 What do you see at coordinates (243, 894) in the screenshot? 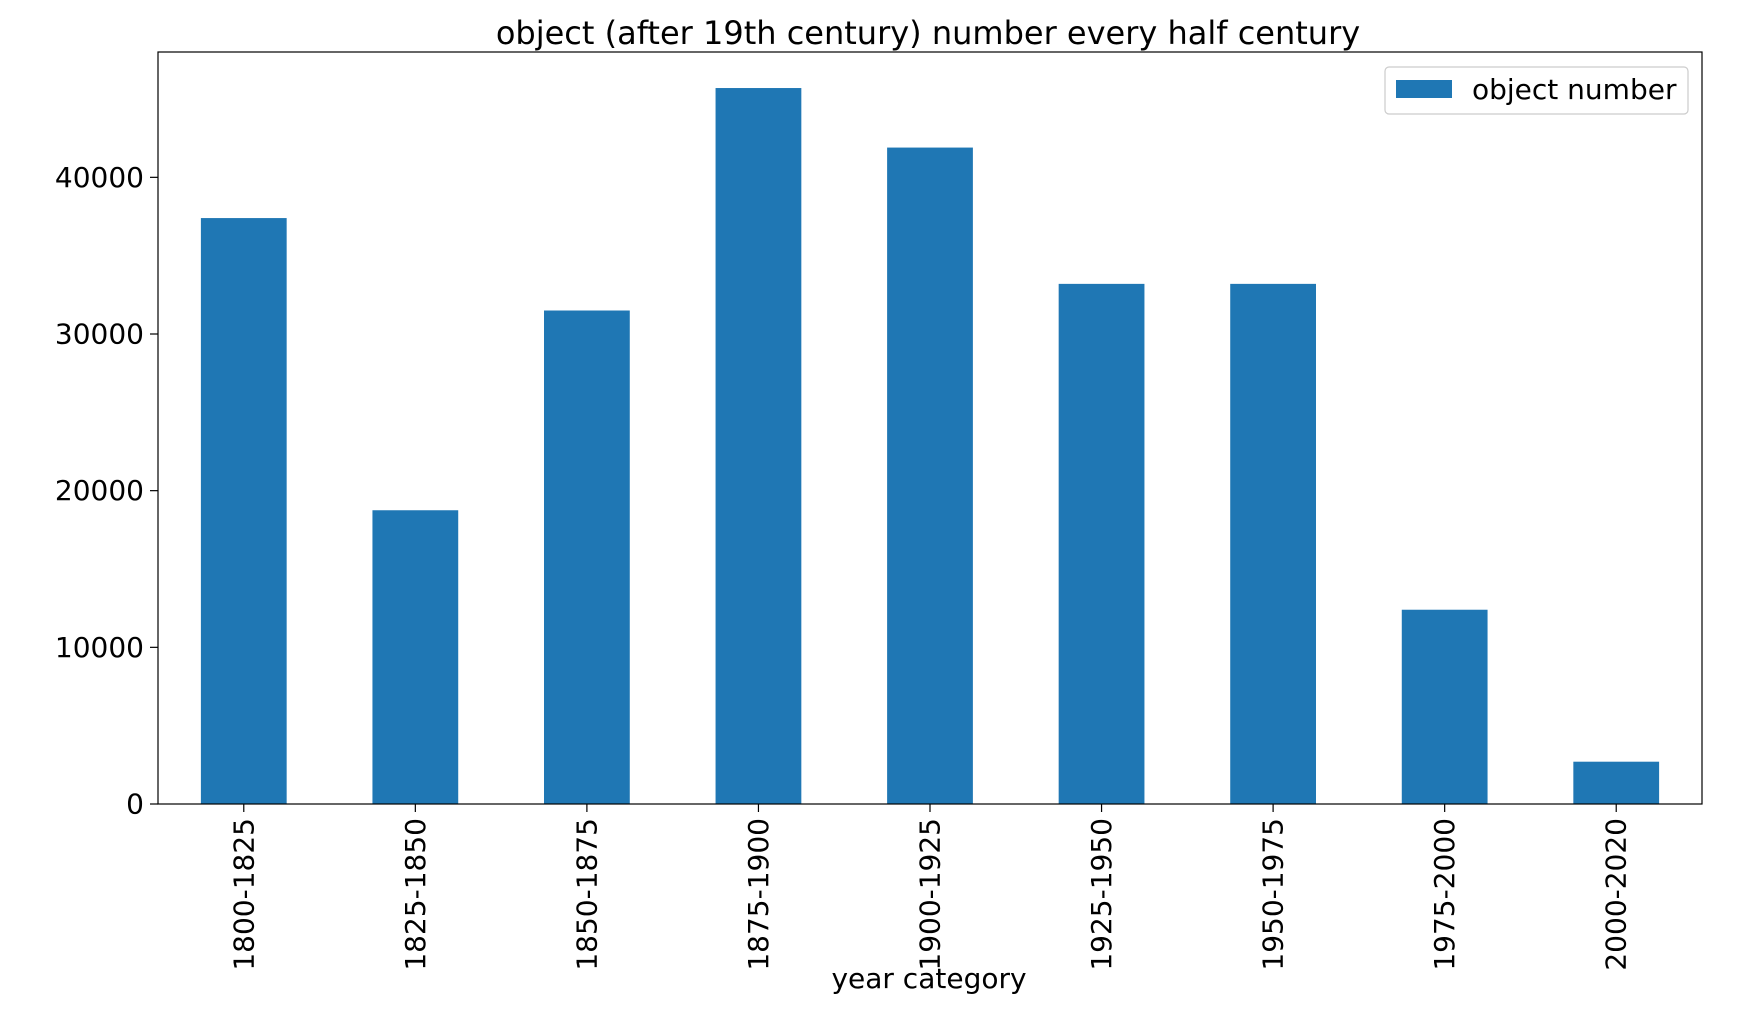
I see `x-tick-label: 1800-1825` at bounding box center [243, 894].